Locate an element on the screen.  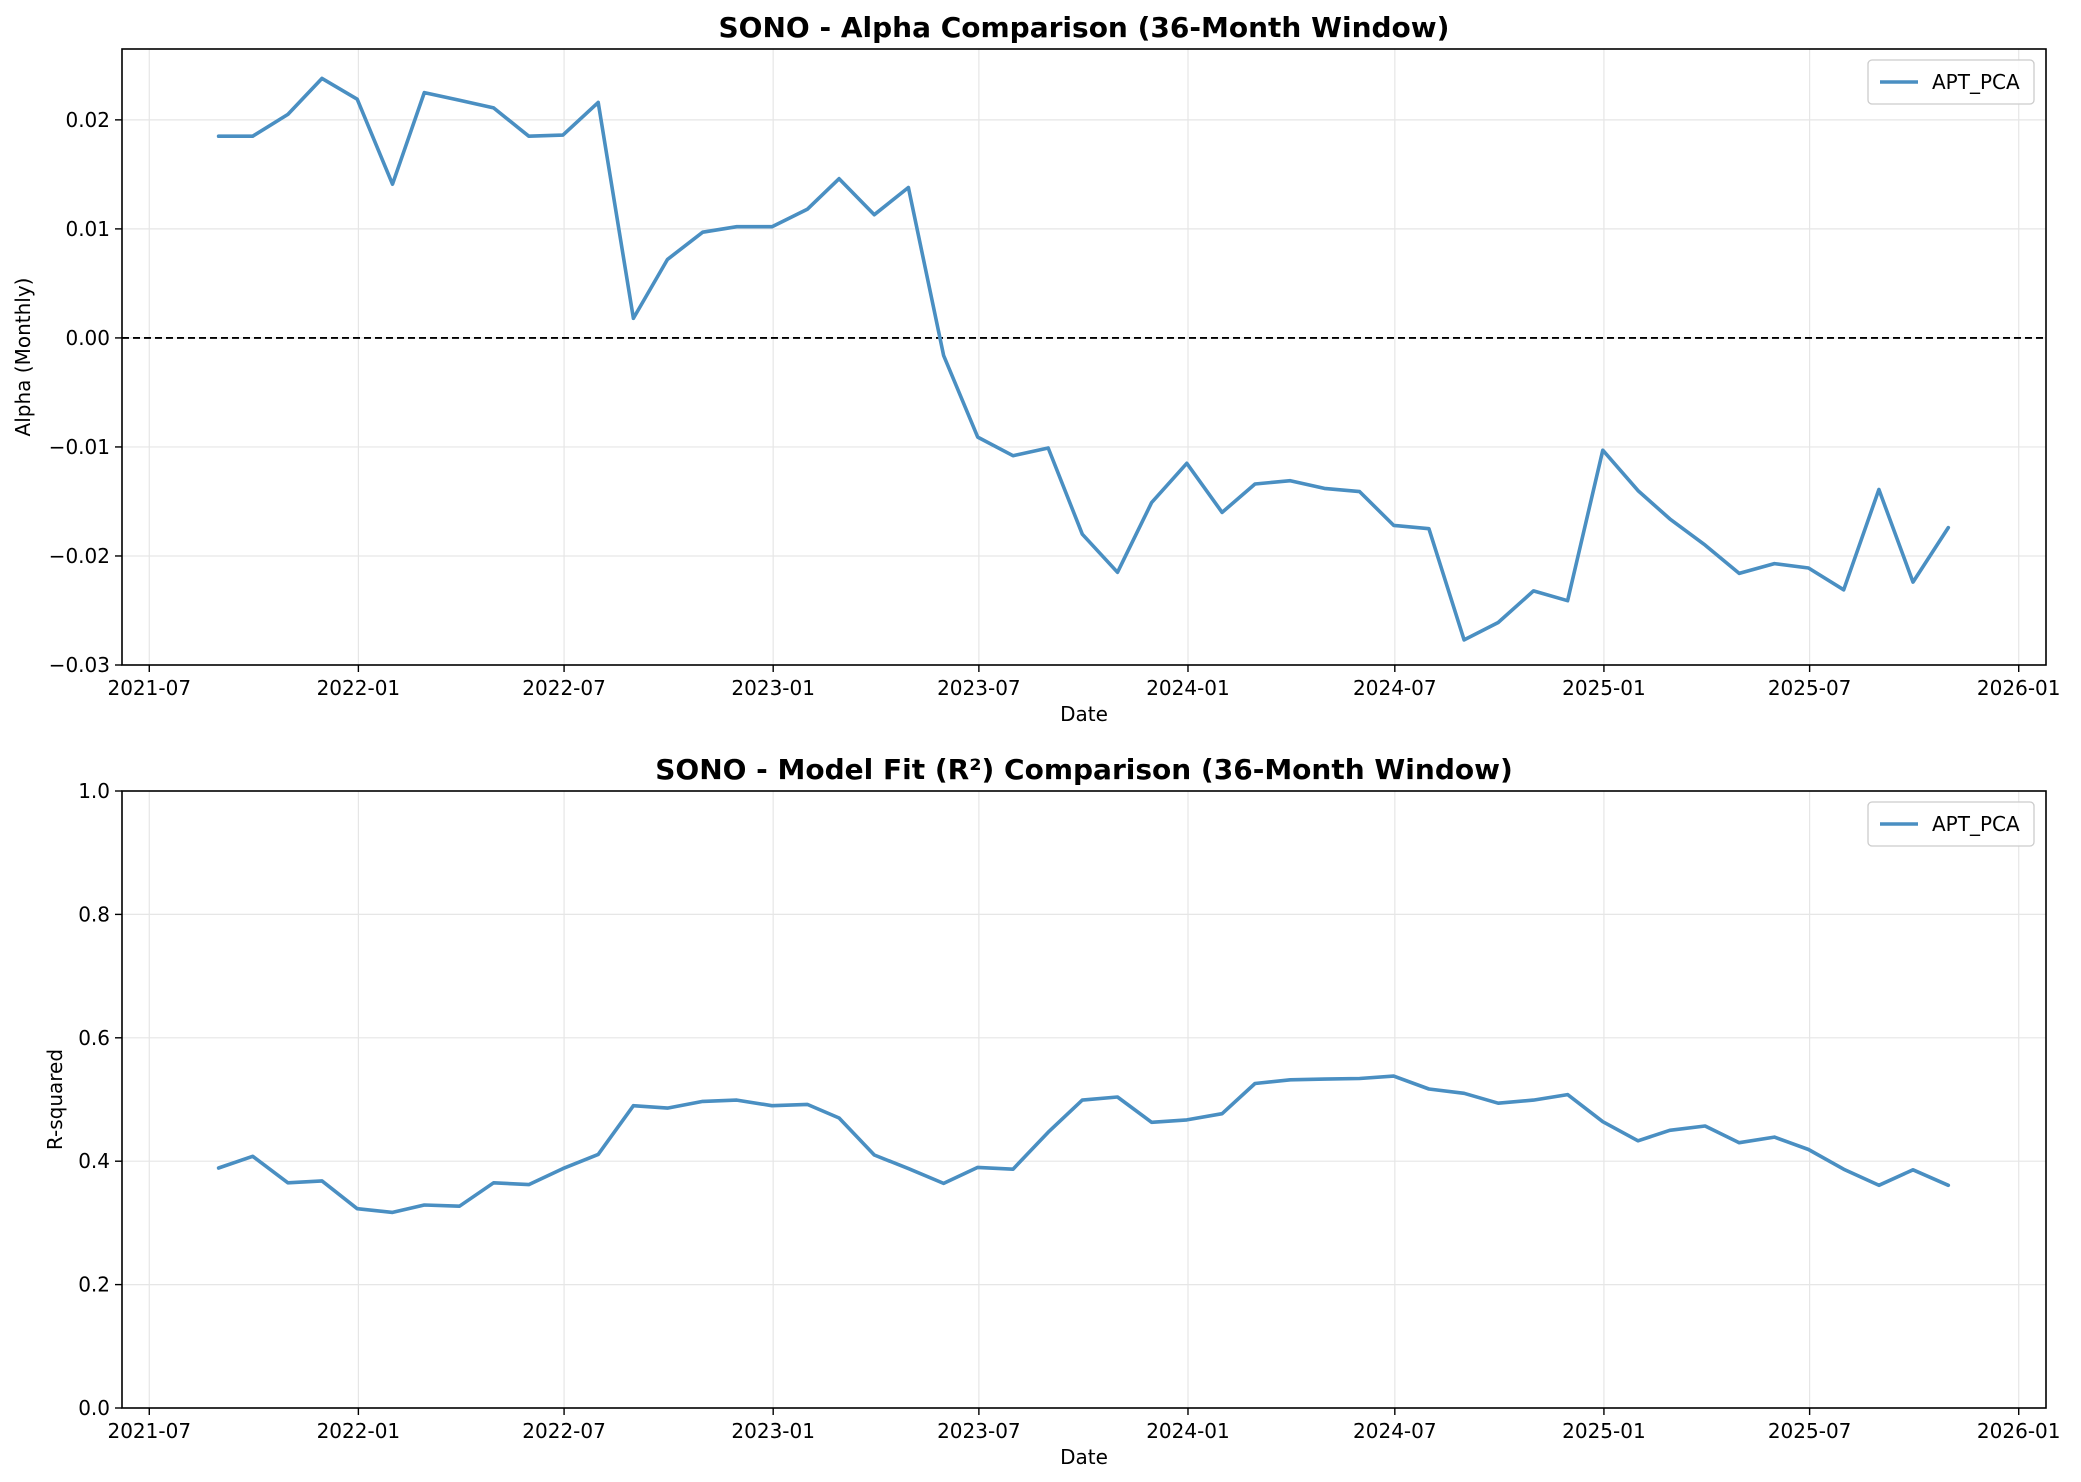
r-squared-y-tick-label: 0.4 is located at coordinates (94, 1161).